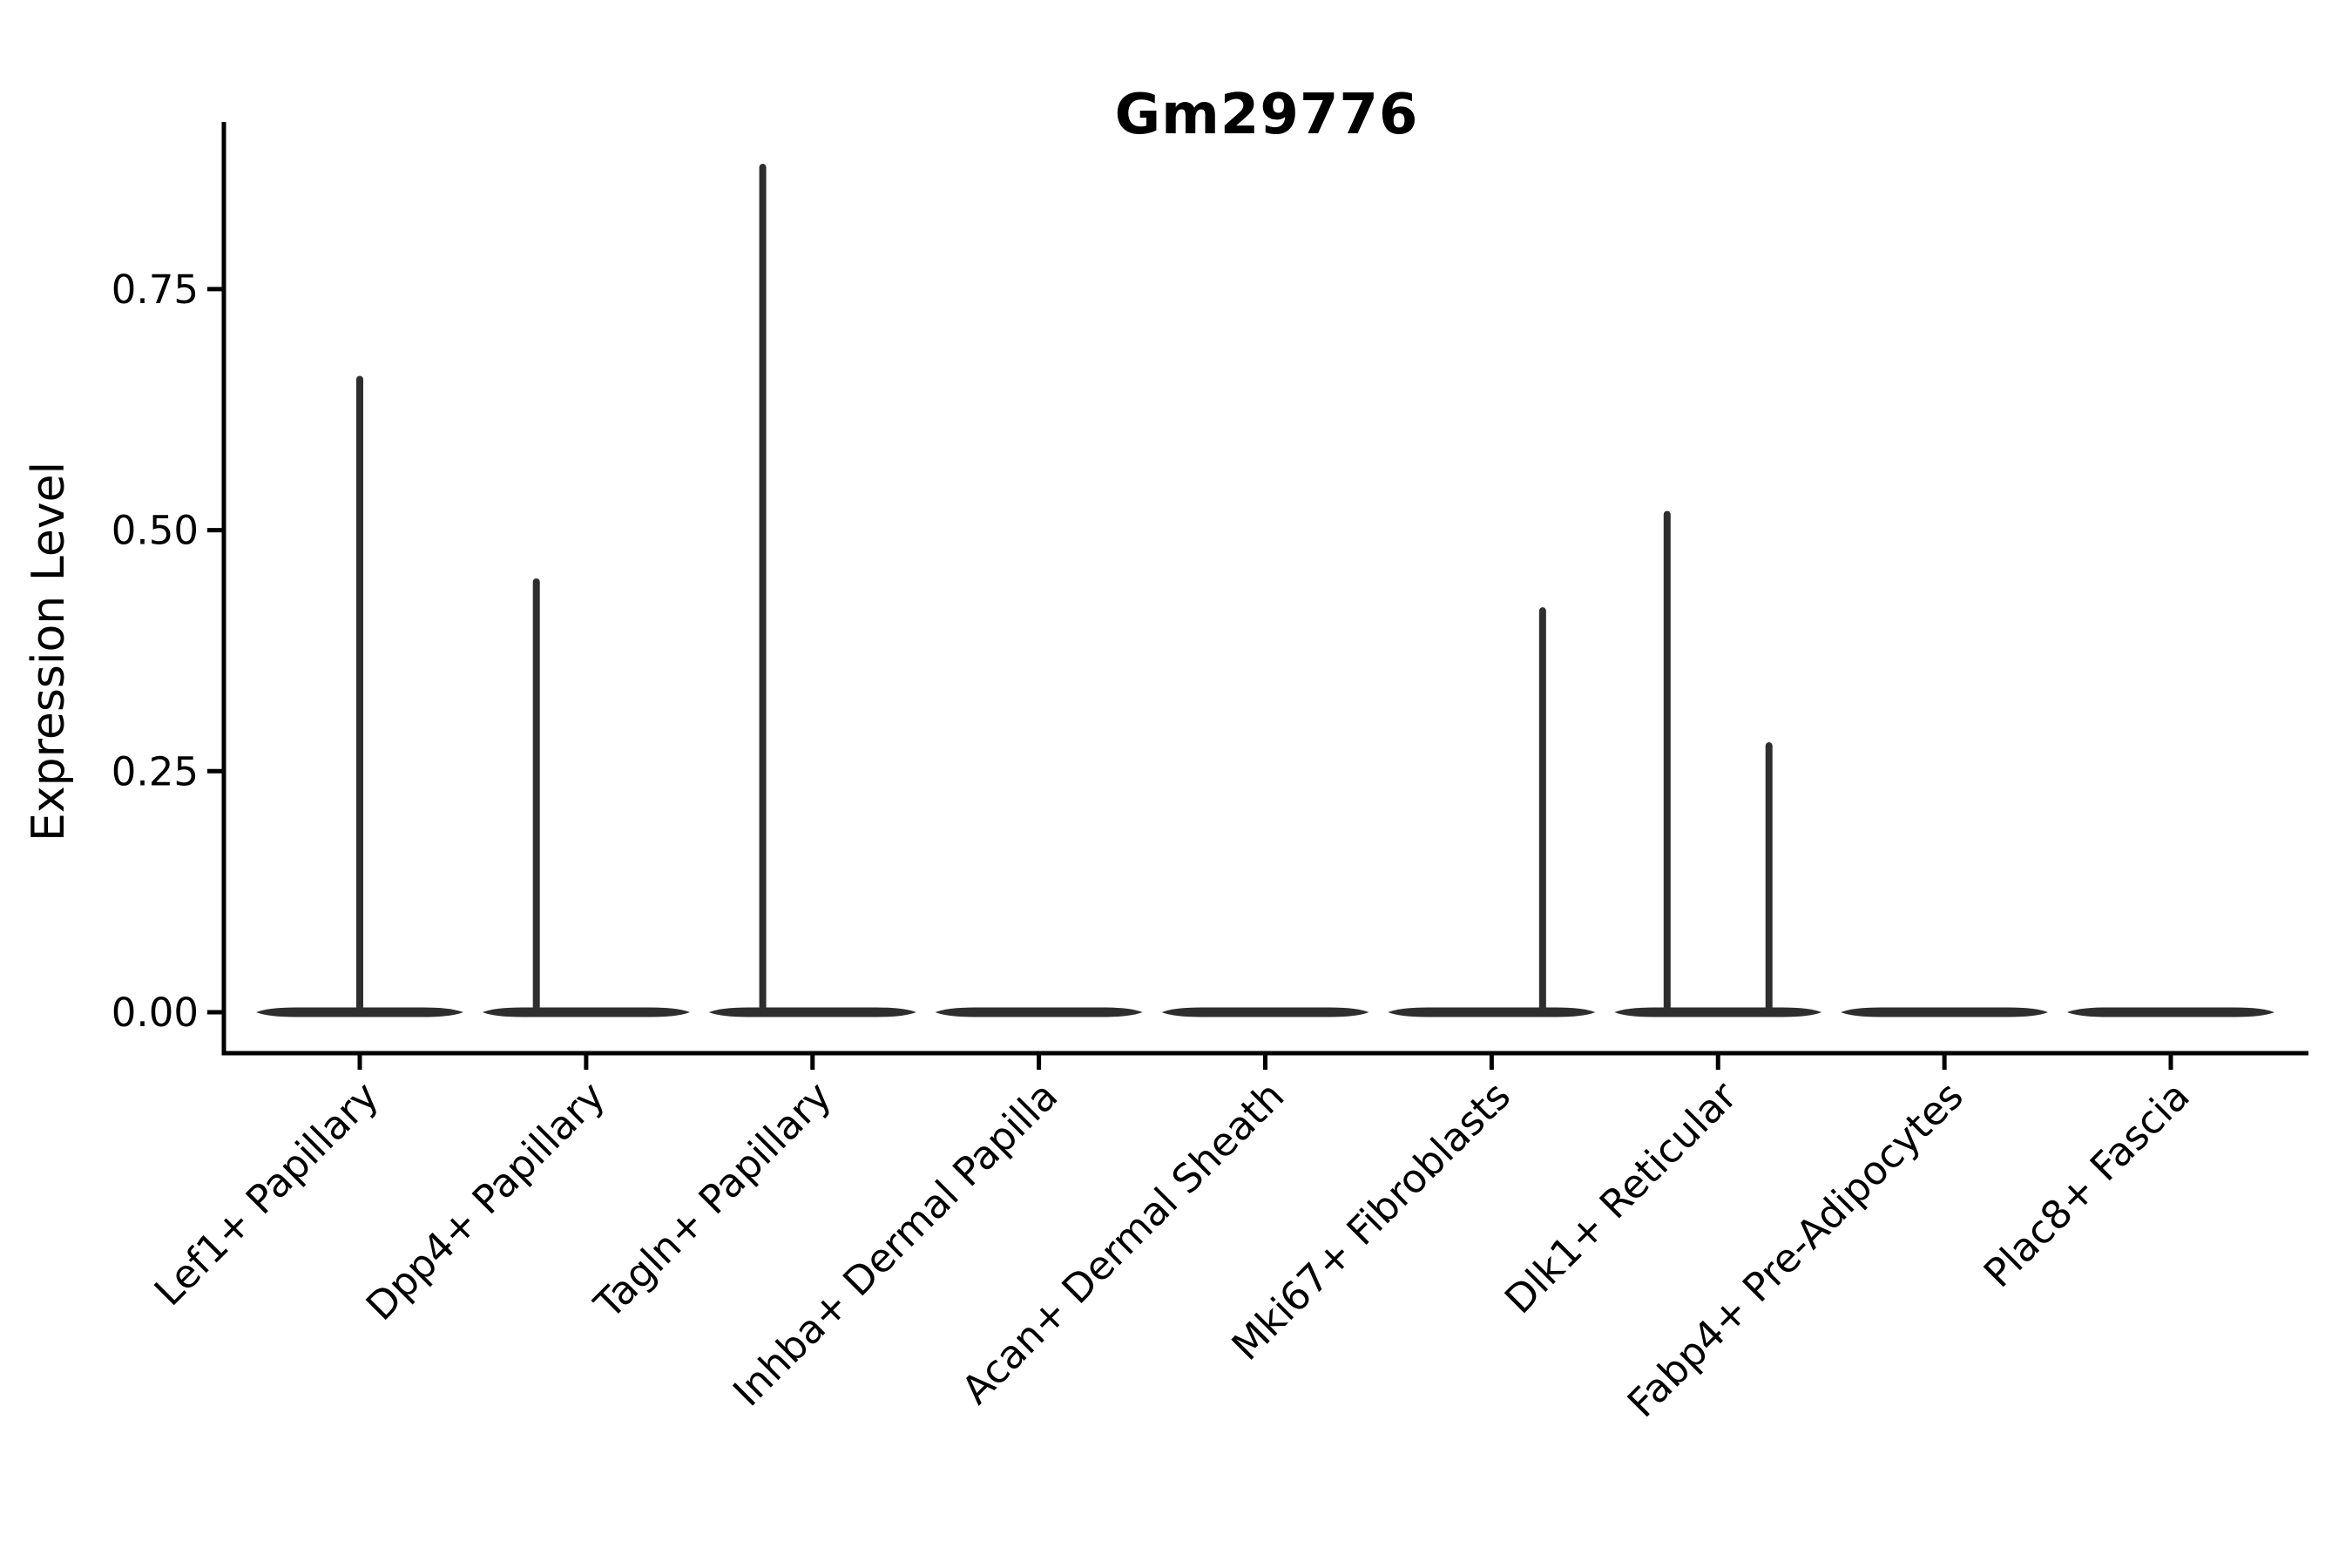 The width and height of the screenshot is (2352, 1568). Describe the element at coordinates (1266, 115) in the screenshot. I see `chart-title: Gm29776` at that location.